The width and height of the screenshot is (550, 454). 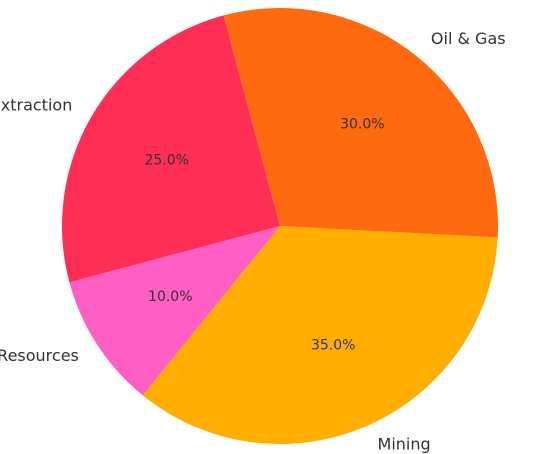 What do you see at coordinates (404, 444) in the screenshot?
I see `pie-category-label-mining: Mining` at bounding box center [404, 444].